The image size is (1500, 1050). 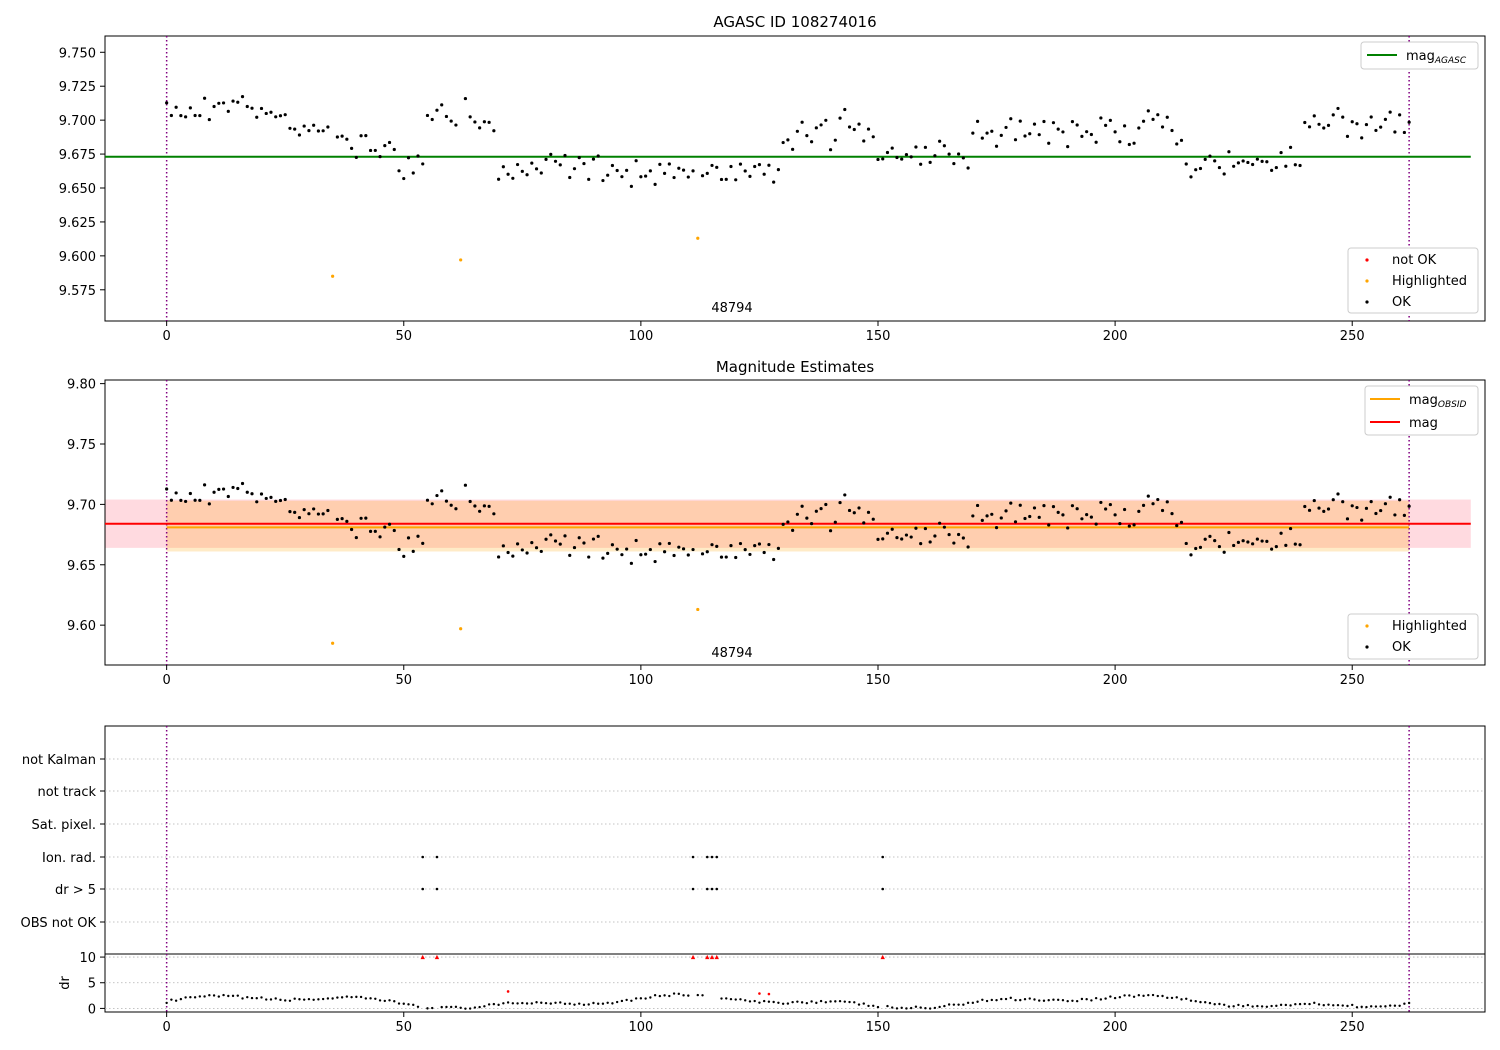 I want to click on legend-markers-agasc: not OK Highlighted OK, so click(x=1413, y=280).